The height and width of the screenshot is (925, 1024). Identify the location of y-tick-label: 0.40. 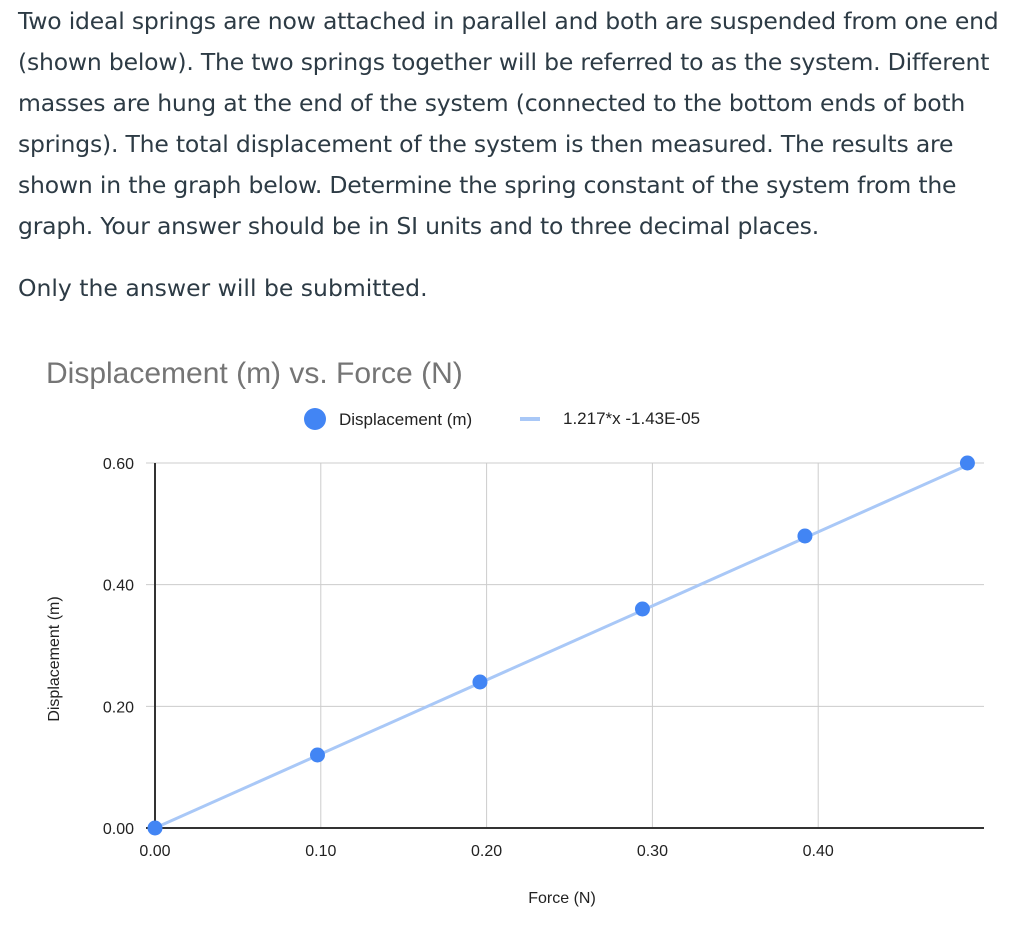
(118, 586).